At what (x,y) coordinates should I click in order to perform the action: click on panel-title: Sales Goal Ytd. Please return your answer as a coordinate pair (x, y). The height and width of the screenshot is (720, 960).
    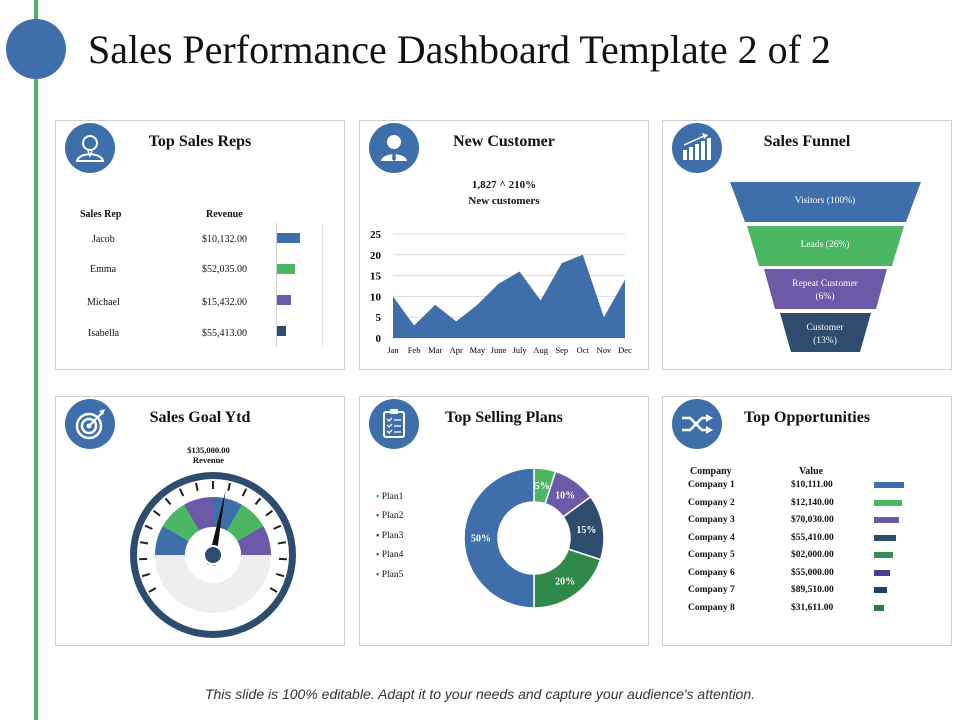
    Looking at the image, I should click on (200, 417).